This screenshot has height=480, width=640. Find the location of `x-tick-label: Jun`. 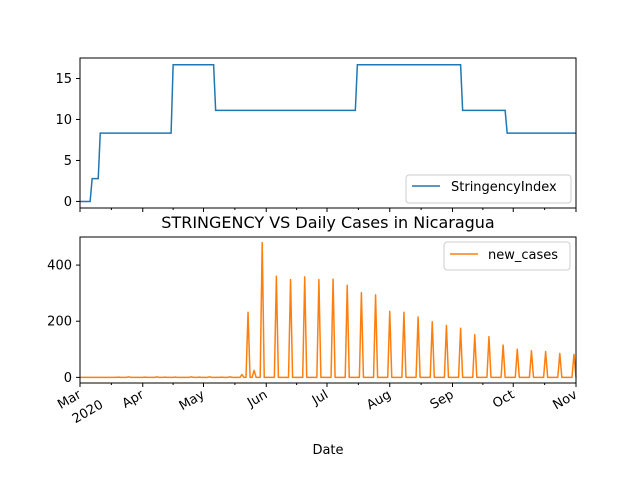

x-tick-label: Jun is located at coordinates (257, 399).